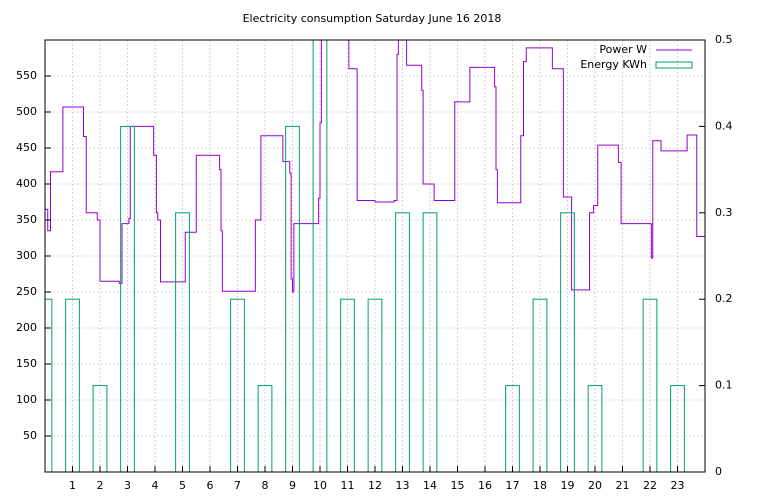 This screenshot has width=768, height=500. Describe the element at coordinates (623, 485) in the screenshot. I see `x-tick-label: 21` at that location.